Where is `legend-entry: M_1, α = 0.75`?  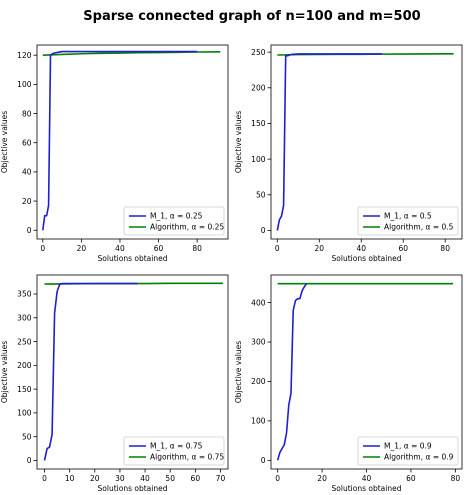 legend-entry: M_1, α = 0.75 is located at coordinates (176, 446).